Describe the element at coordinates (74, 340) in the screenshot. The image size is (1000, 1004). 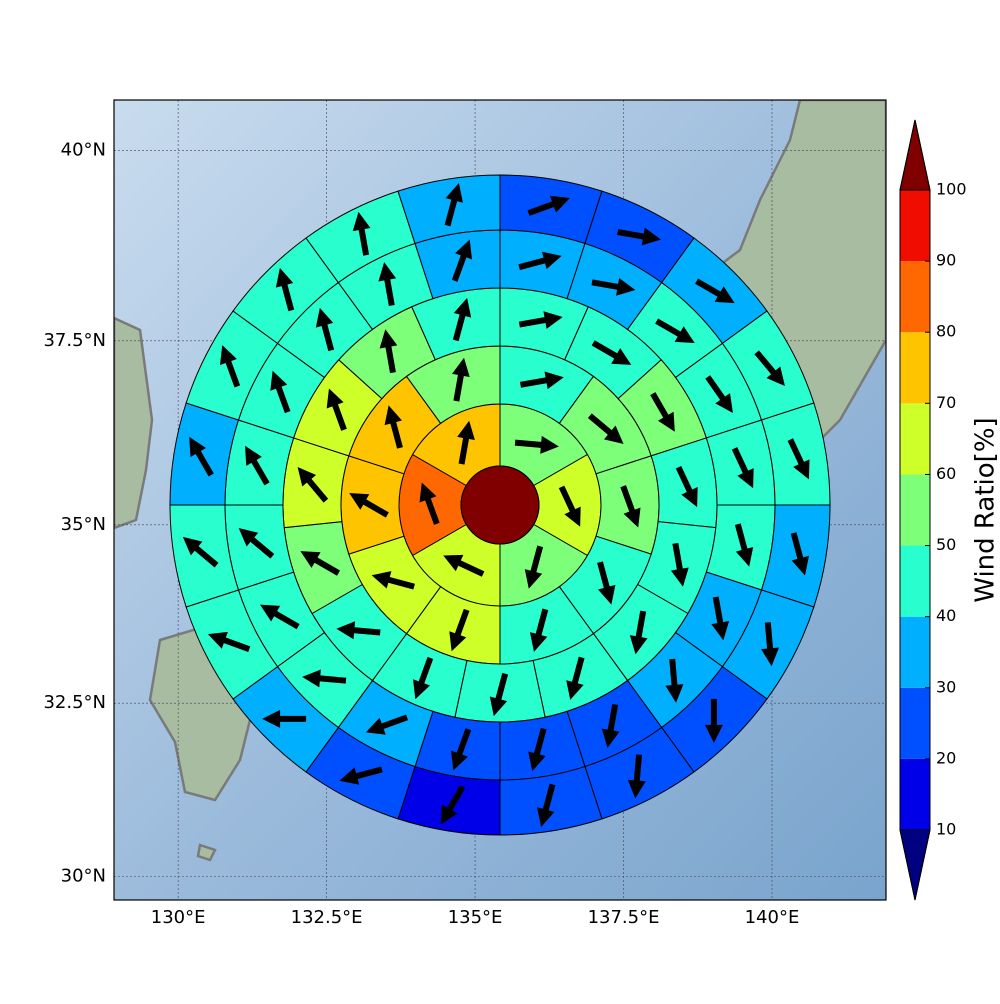
I see `y-tick-label: 37.5°N` at that location.